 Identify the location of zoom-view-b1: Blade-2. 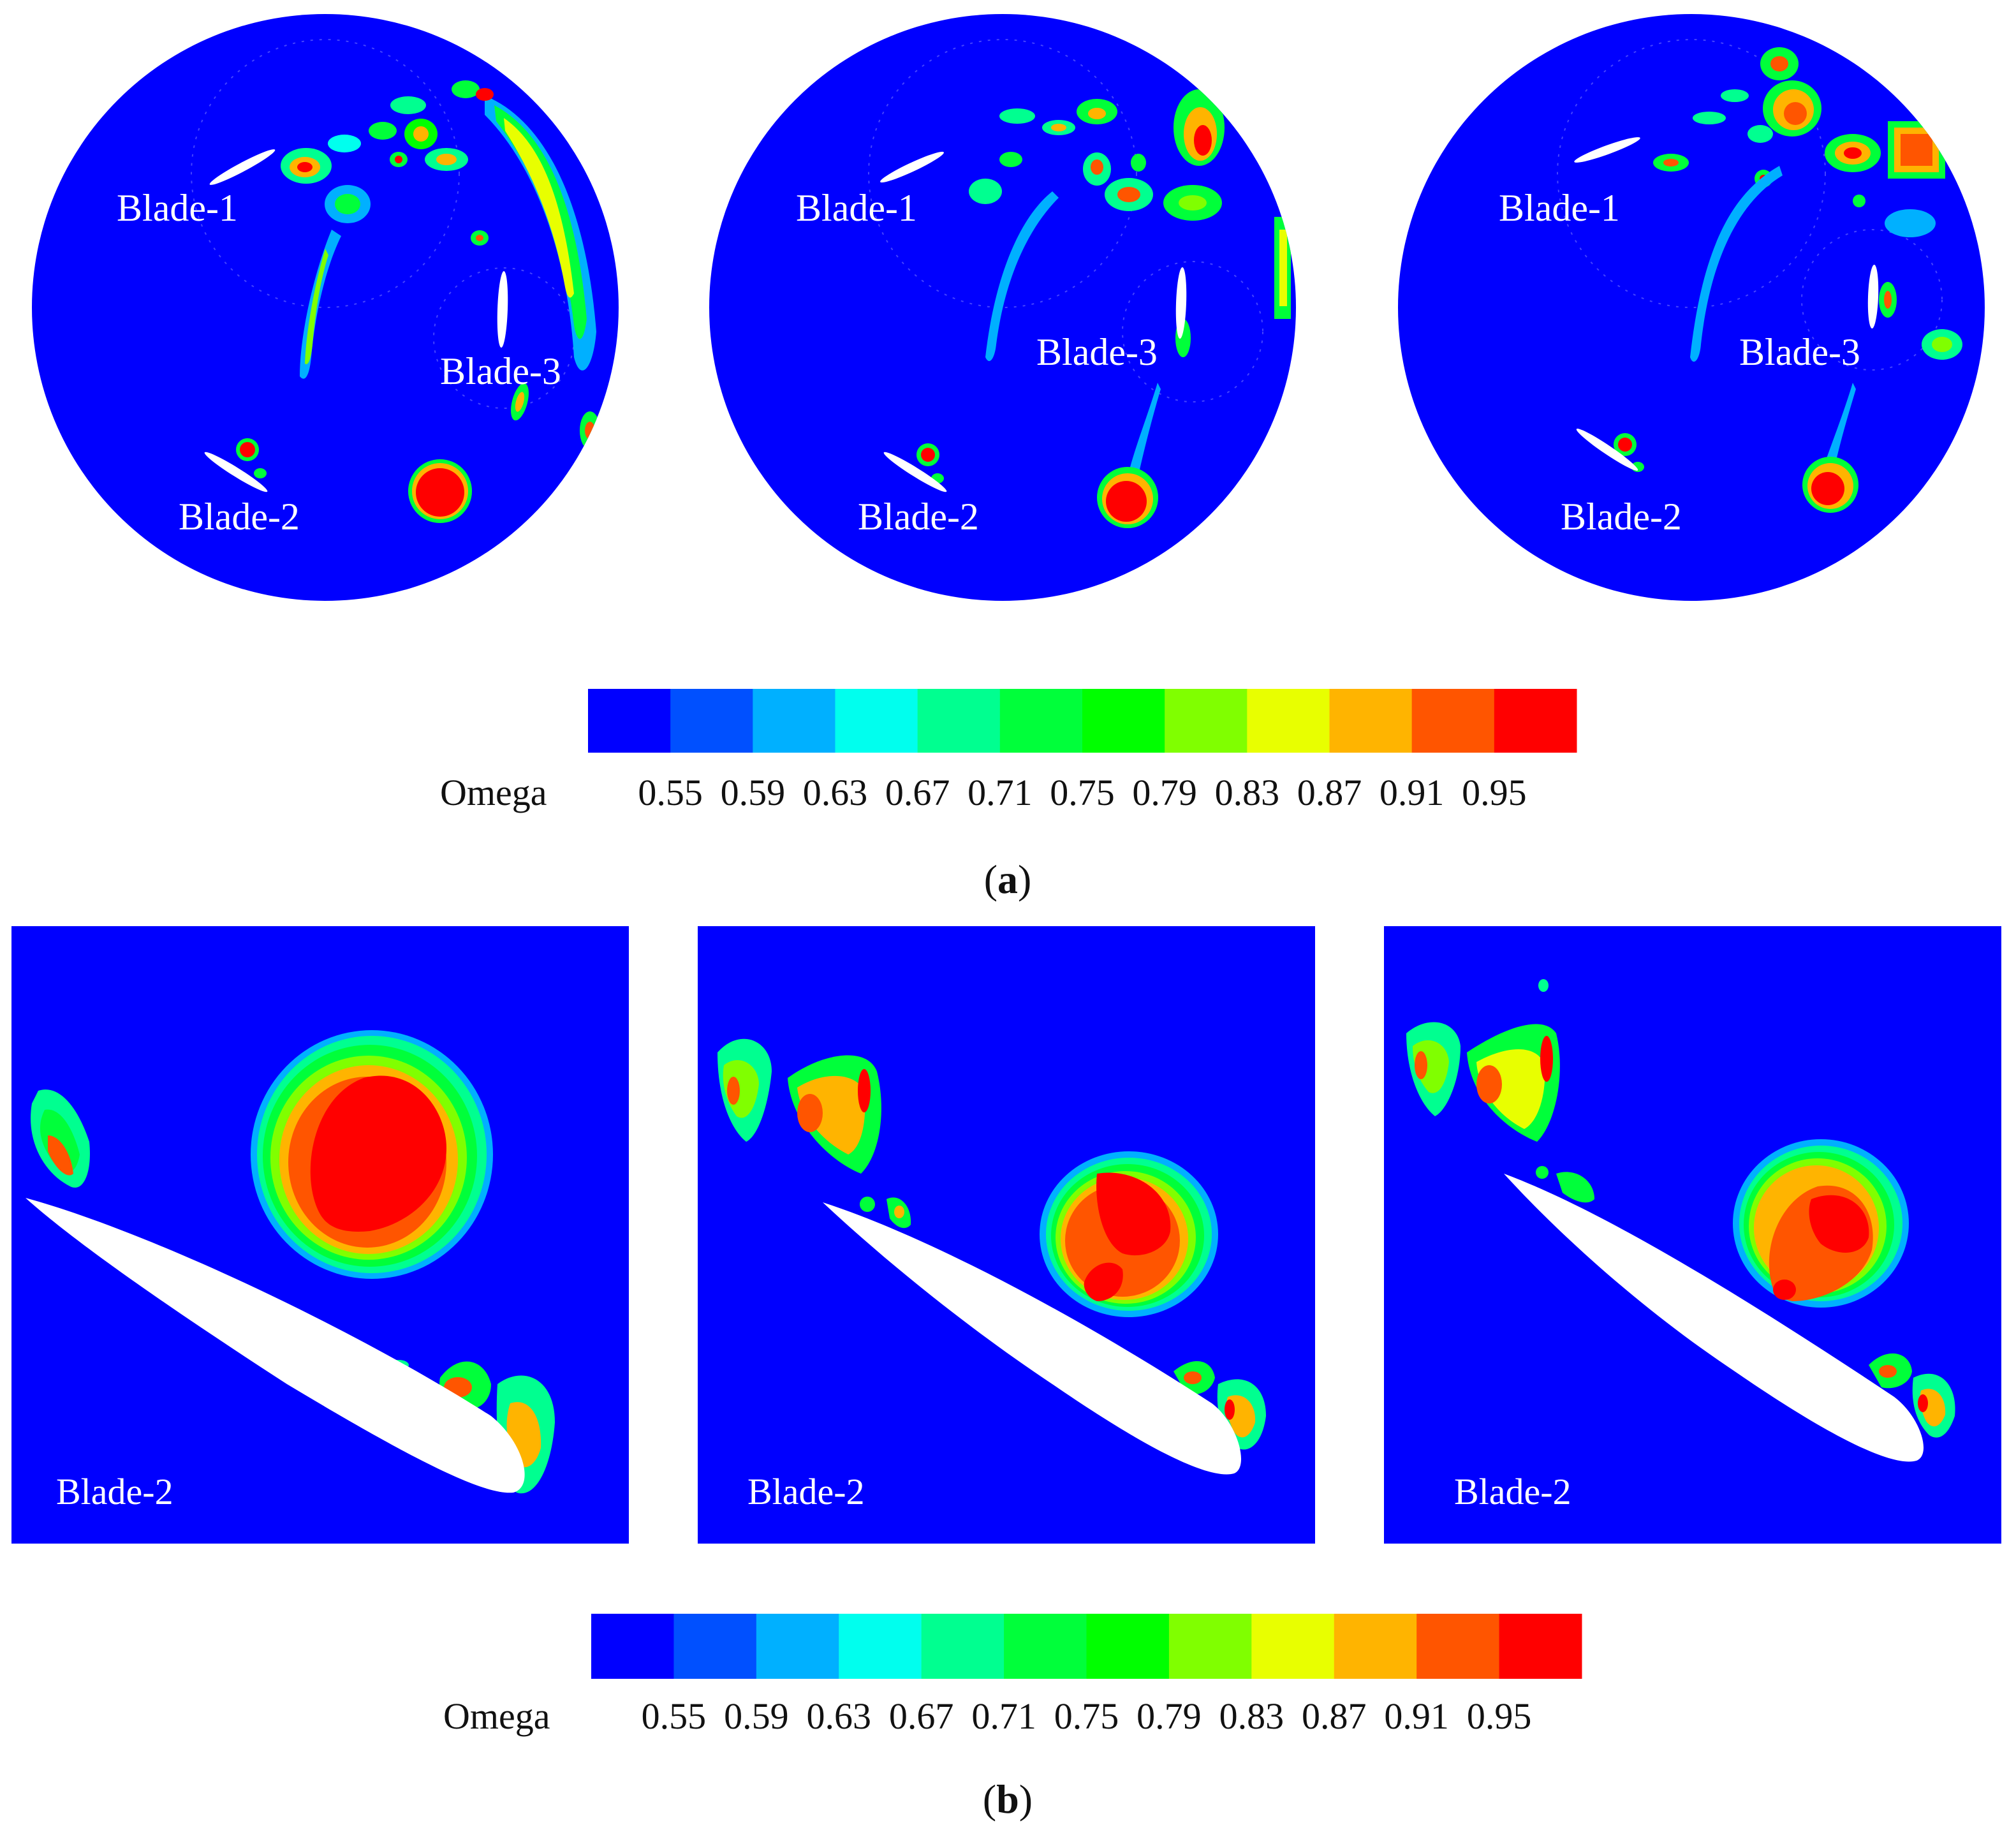
(320, 1235).